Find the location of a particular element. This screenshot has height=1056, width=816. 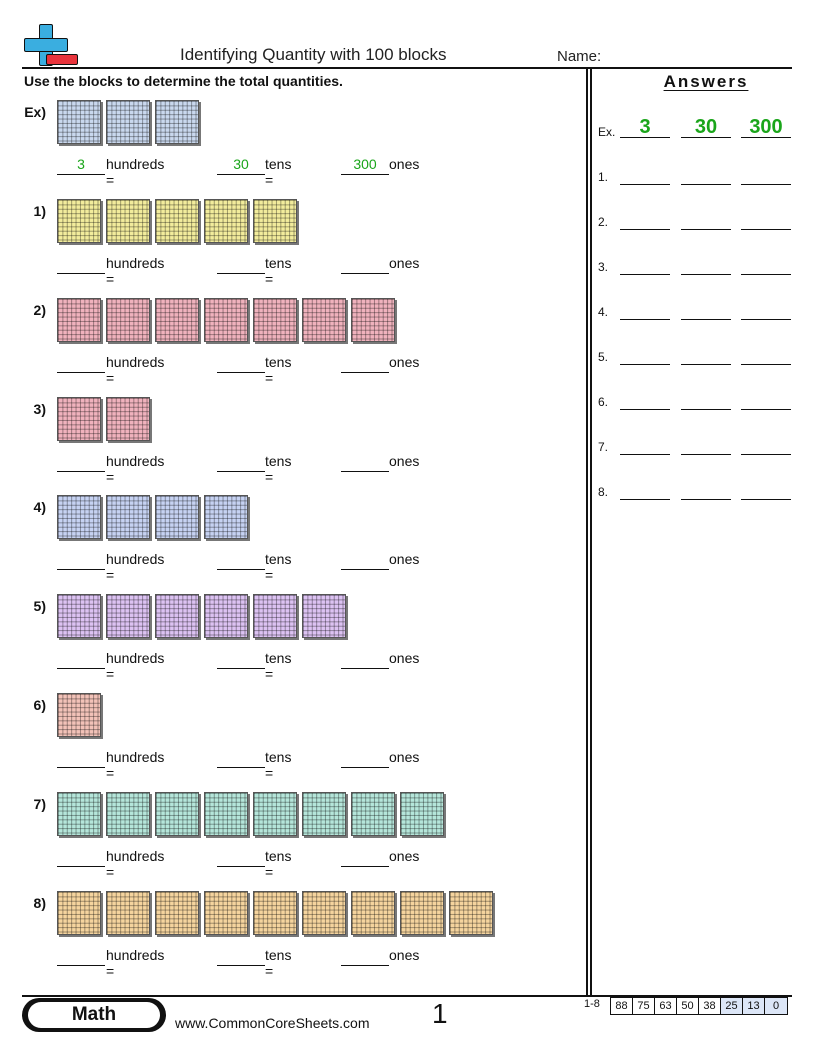

problem: 1) hundreds = tens = ones is located at coordinates (290, 249).